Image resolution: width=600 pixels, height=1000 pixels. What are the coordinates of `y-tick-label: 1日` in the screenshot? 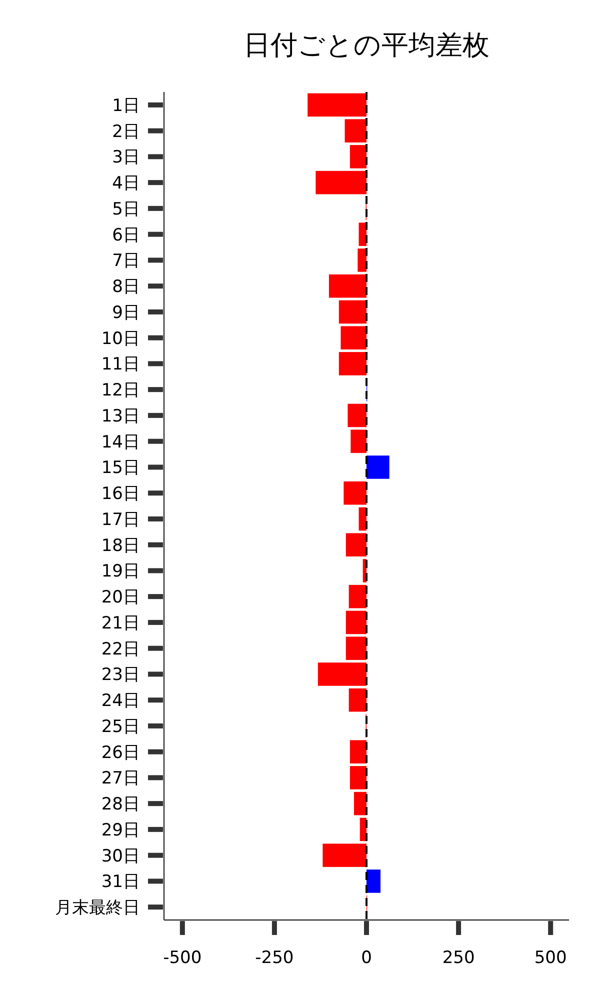 It's located at (126, 106).